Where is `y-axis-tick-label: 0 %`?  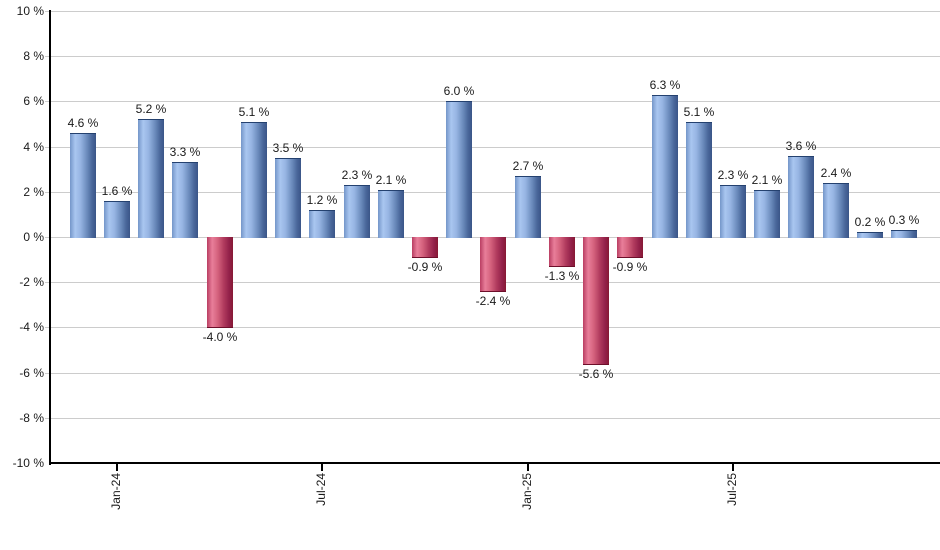
y-axis-tick-label: 0 % is located at coordinates (33, 237).